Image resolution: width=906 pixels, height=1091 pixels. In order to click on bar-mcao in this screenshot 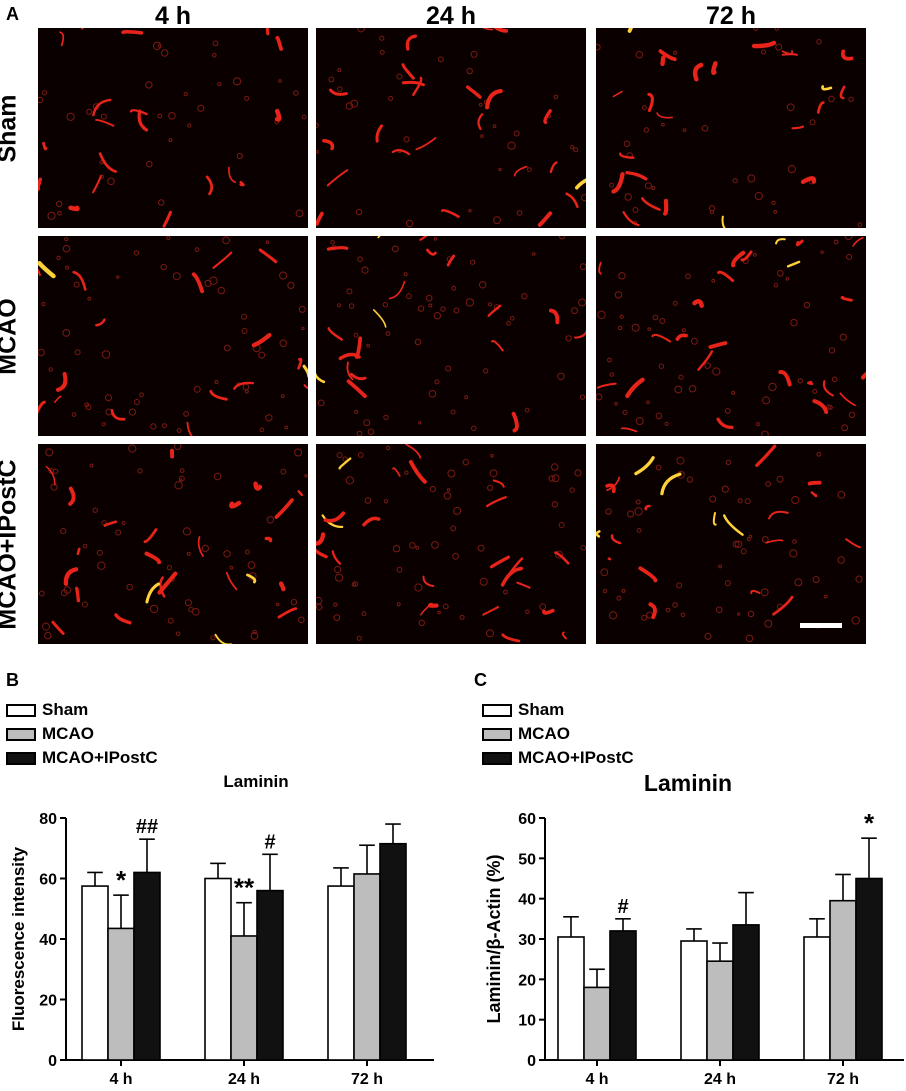, I will do `click(843, 980)`.